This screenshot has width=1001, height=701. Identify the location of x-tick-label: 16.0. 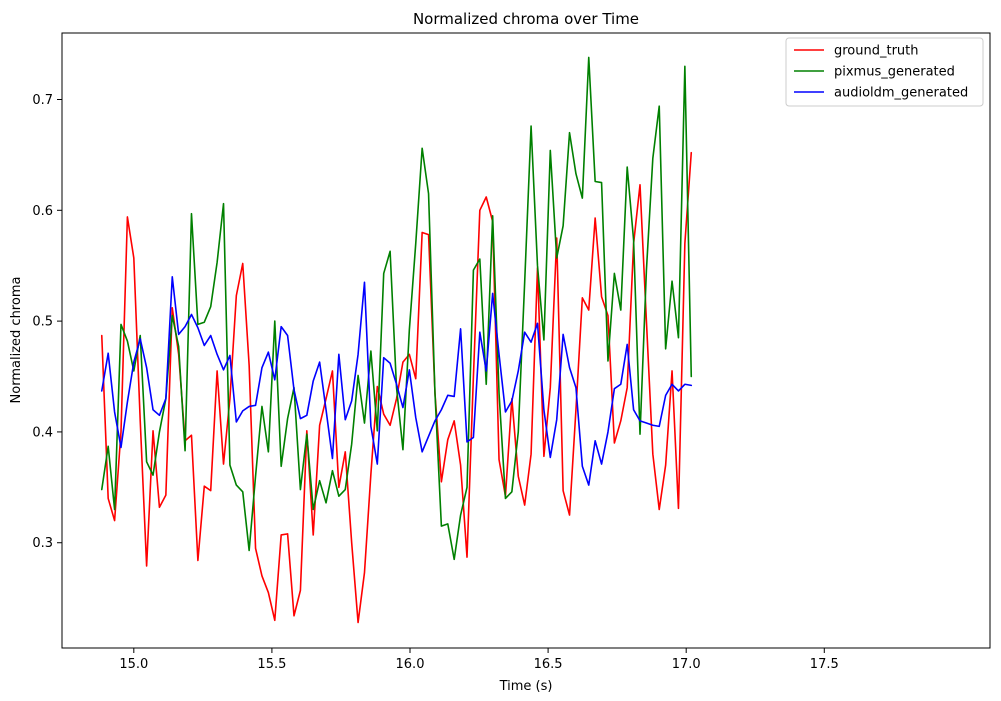
(410, 664).